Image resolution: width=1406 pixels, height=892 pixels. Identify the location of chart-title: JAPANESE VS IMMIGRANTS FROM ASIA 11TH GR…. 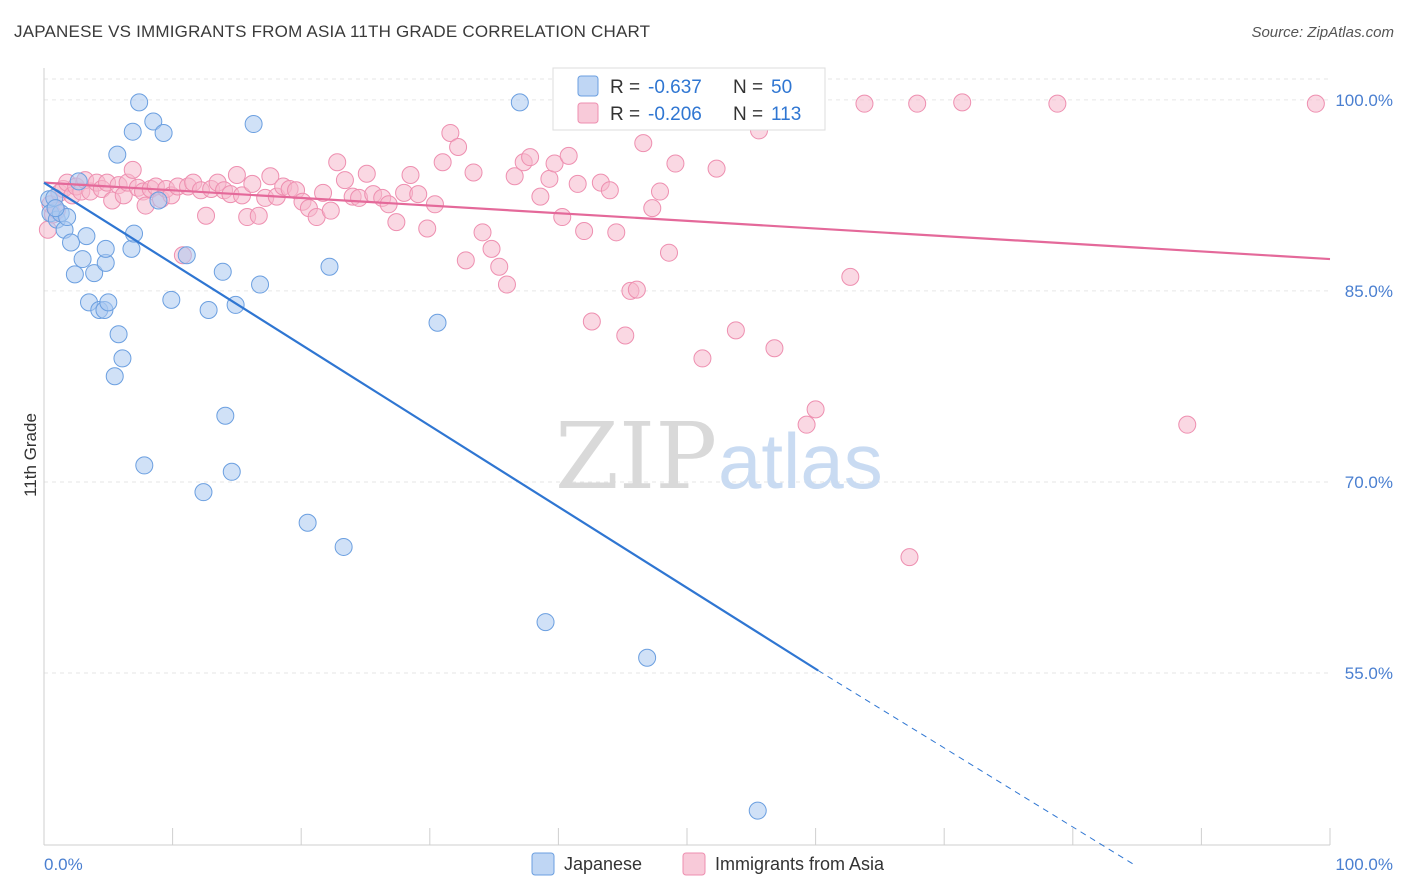
(332, 31).